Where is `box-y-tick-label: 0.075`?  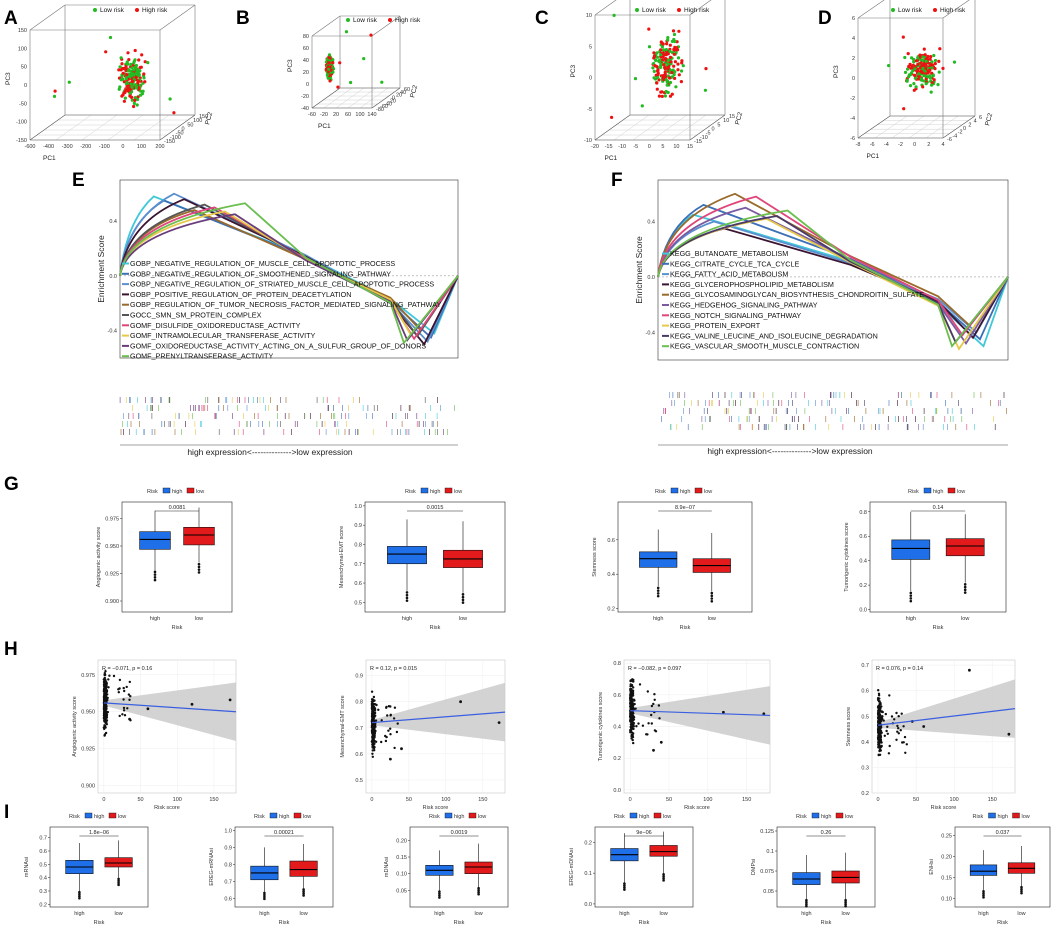
box-y-tick-label: 0.075 is located at coordinates (767, 872).